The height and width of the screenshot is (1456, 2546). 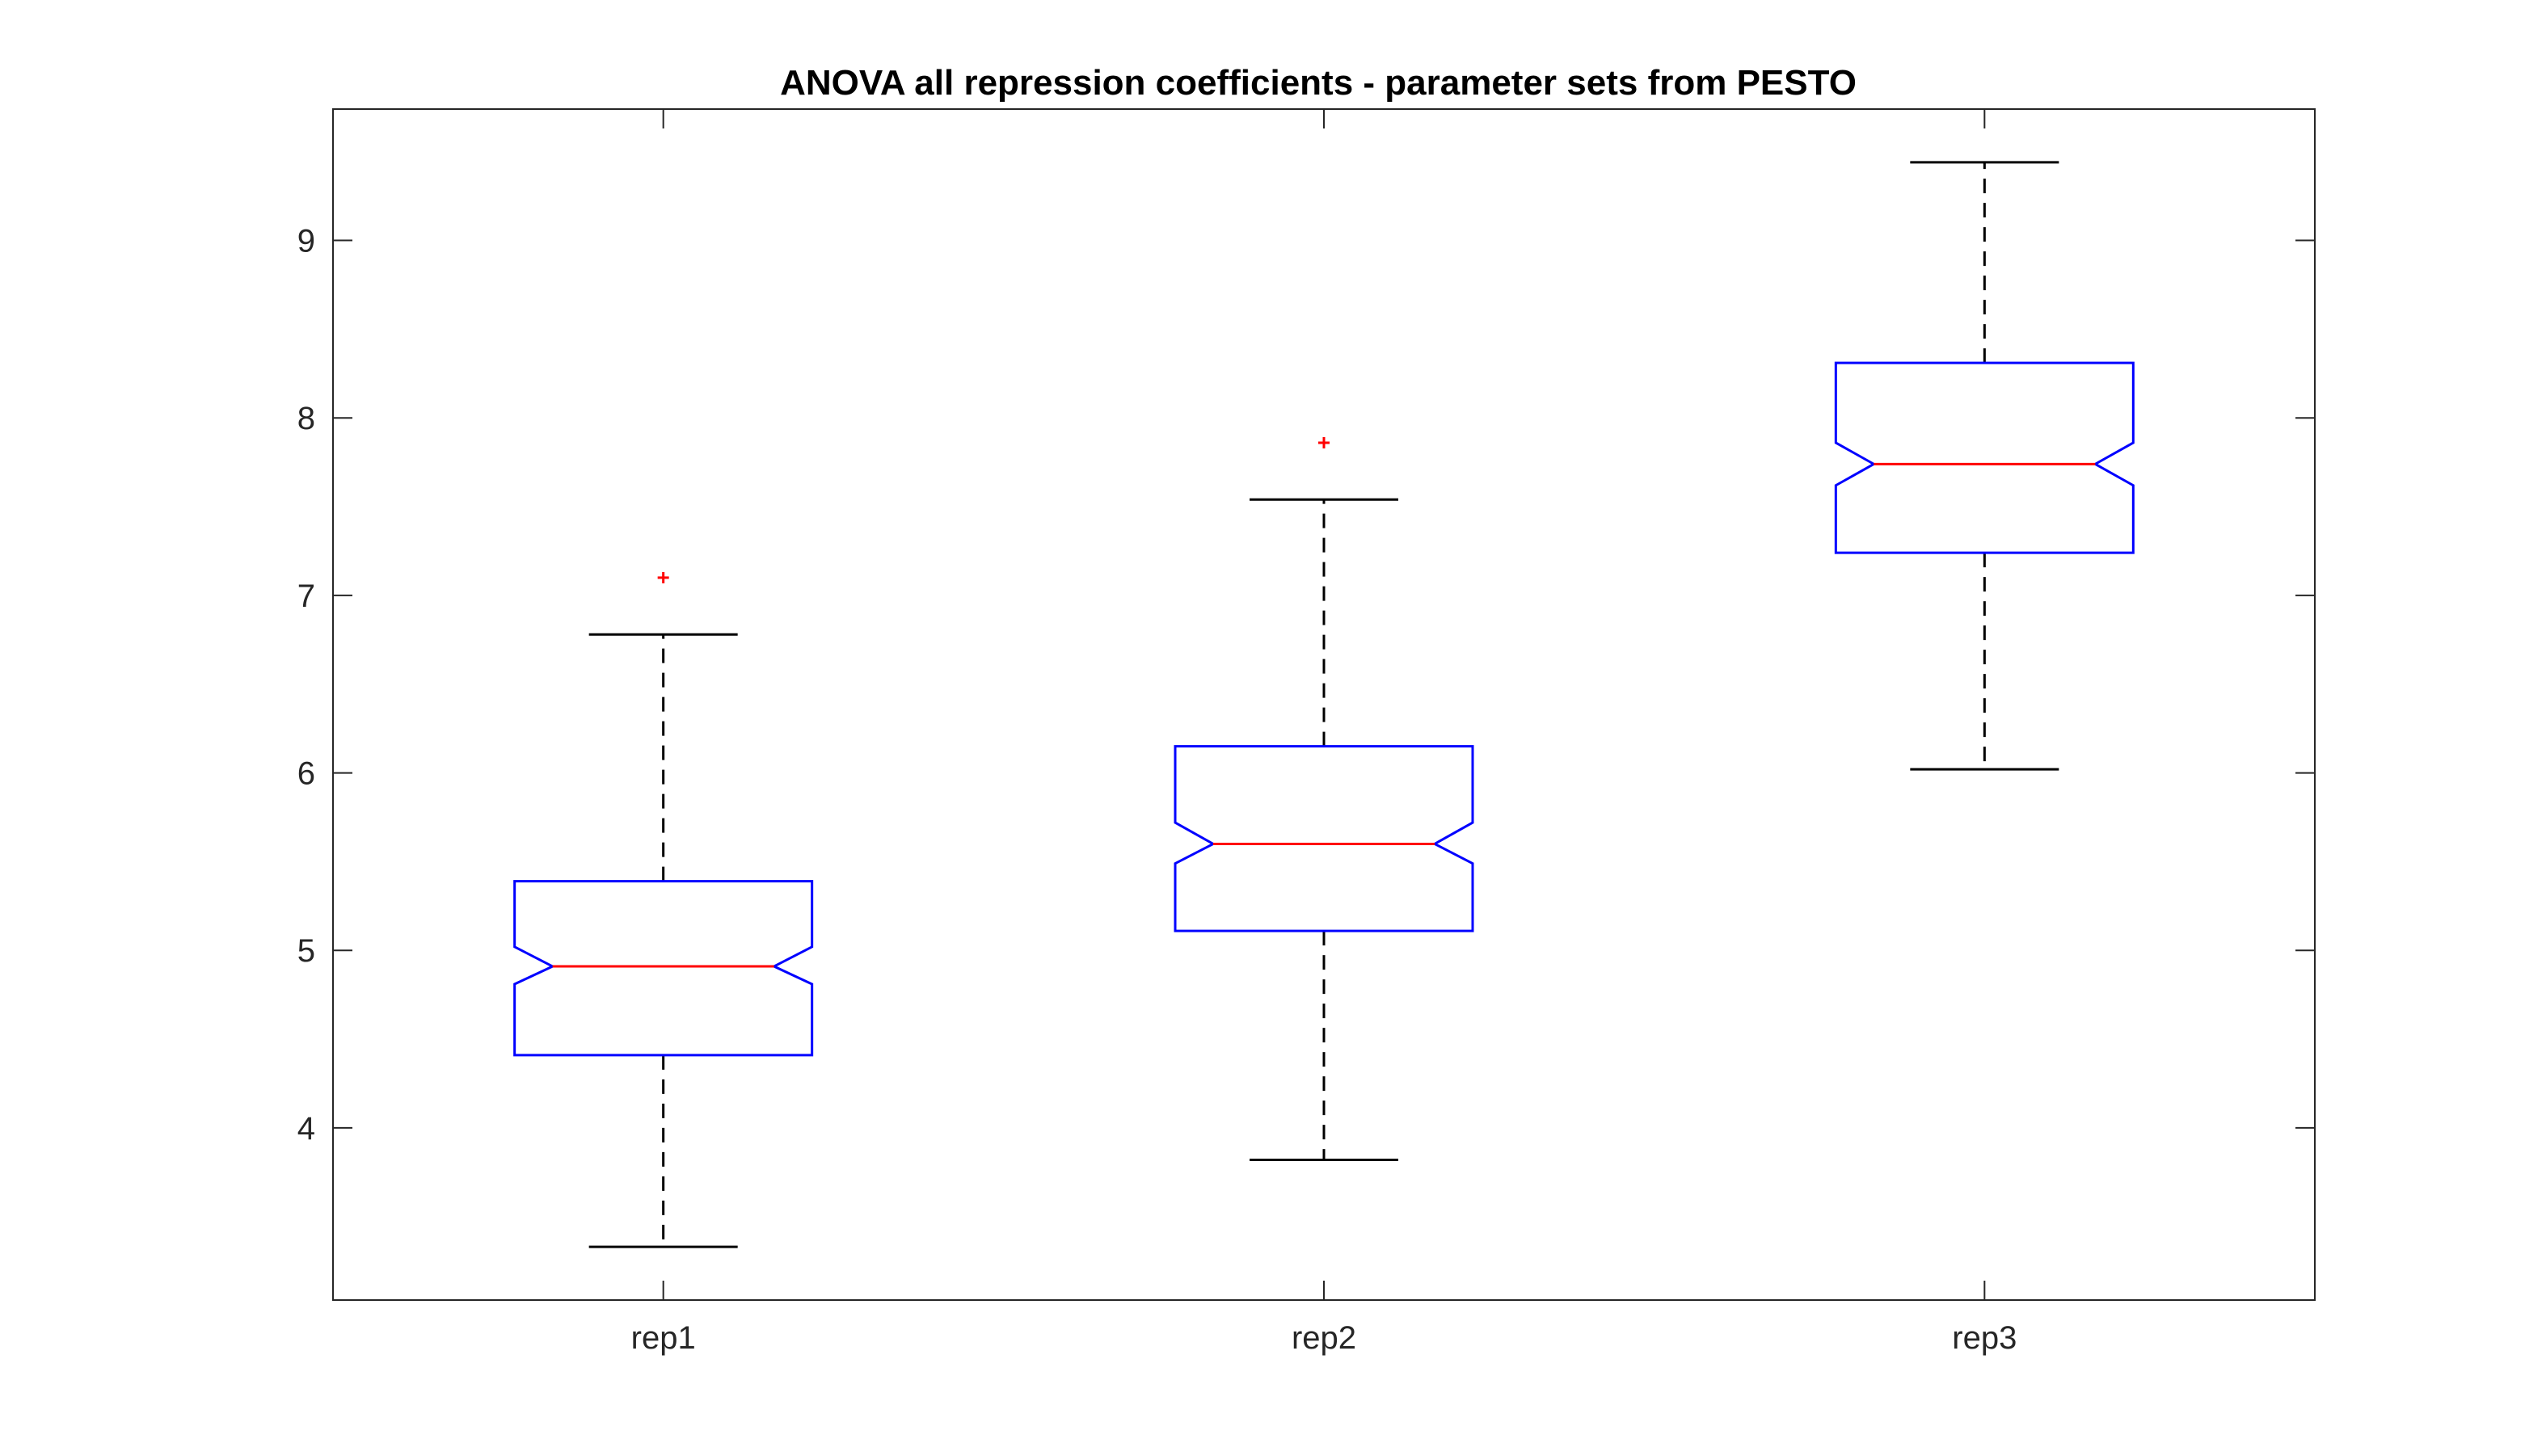 I want to click on x-tick-label: rep3, so click(x=1984, y=1338).